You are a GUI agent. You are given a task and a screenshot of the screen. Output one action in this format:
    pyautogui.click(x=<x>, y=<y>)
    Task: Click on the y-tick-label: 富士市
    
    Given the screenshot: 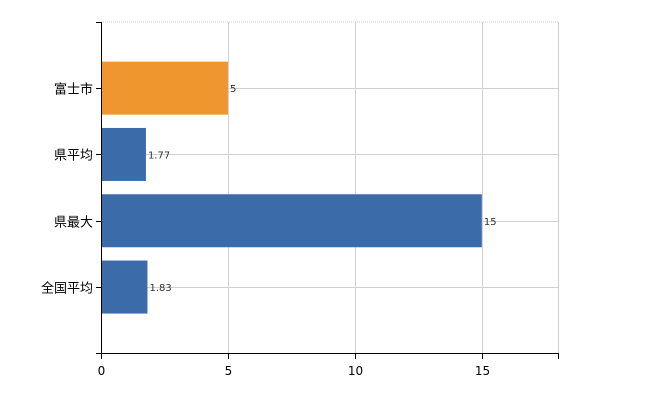 What is the action you would take?
    pyautogui.click(x=73, y=90)
    